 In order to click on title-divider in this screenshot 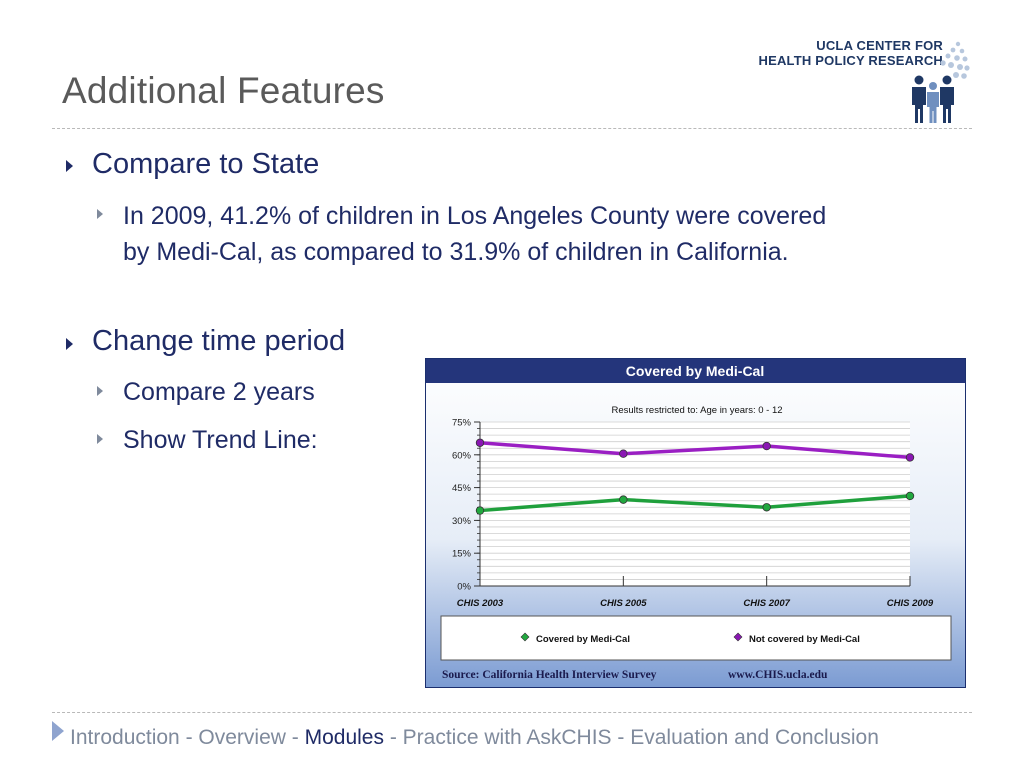, I will do `click(512, 128)`.